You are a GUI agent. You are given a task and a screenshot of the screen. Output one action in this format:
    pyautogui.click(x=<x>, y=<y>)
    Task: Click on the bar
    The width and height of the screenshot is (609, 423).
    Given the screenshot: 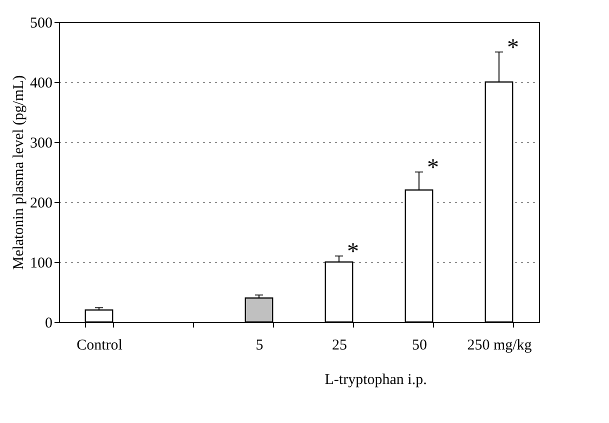 What is the action you would take?
    pyautogui.click(x=259, y=310)
    